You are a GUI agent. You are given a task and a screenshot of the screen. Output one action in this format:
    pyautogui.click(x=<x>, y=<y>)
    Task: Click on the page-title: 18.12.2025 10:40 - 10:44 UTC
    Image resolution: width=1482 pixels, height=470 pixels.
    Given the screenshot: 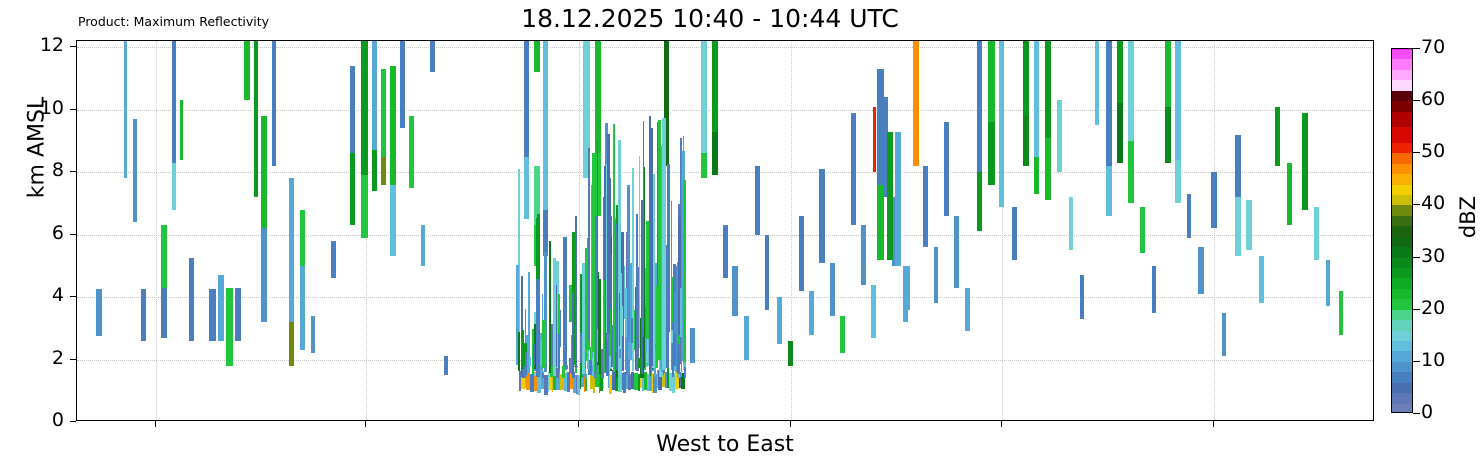 What is the action you would take?
    pyautogui.click(x=710, y=18)
    